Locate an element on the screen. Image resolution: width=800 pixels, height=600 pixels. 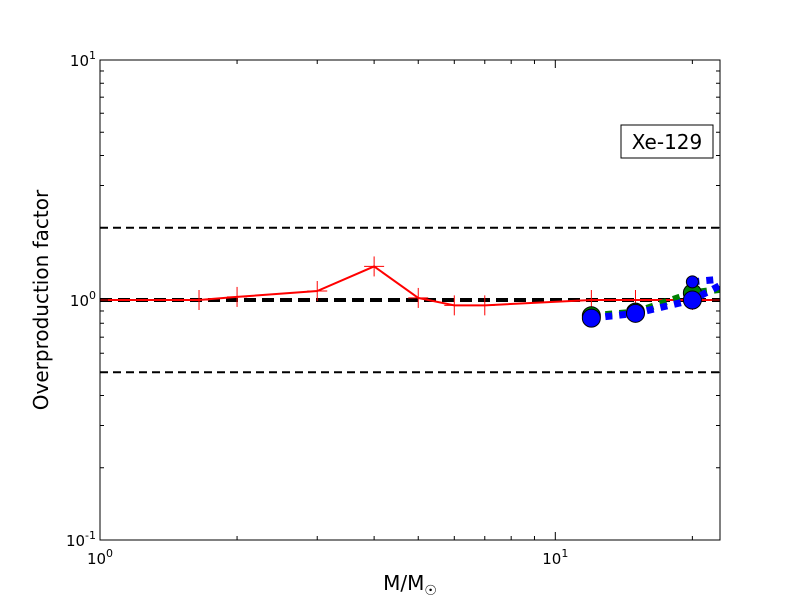
series-3-line is located at coordinates (706, 280).